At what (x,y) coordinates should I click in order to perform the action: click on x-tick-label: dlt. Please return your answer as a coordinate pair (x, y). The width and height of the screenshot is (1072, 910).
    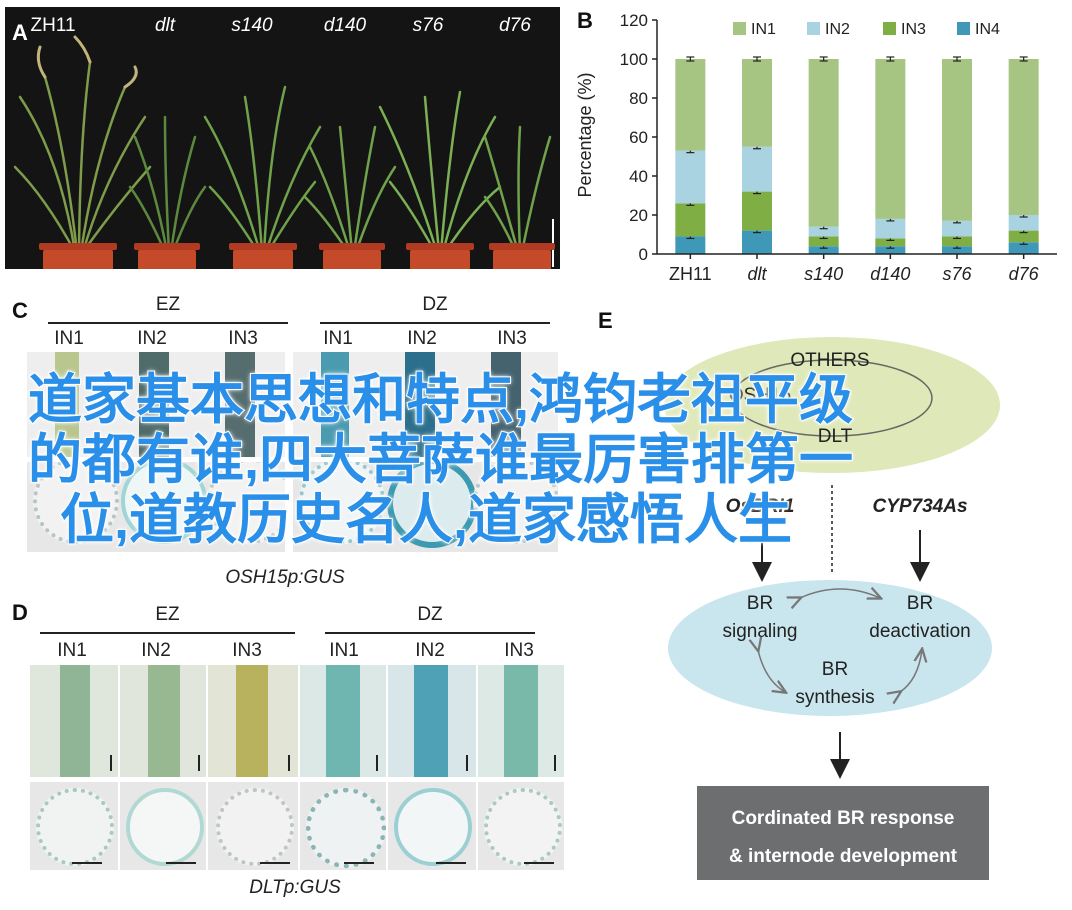
    Looking at the image, I should click on (757, 274).